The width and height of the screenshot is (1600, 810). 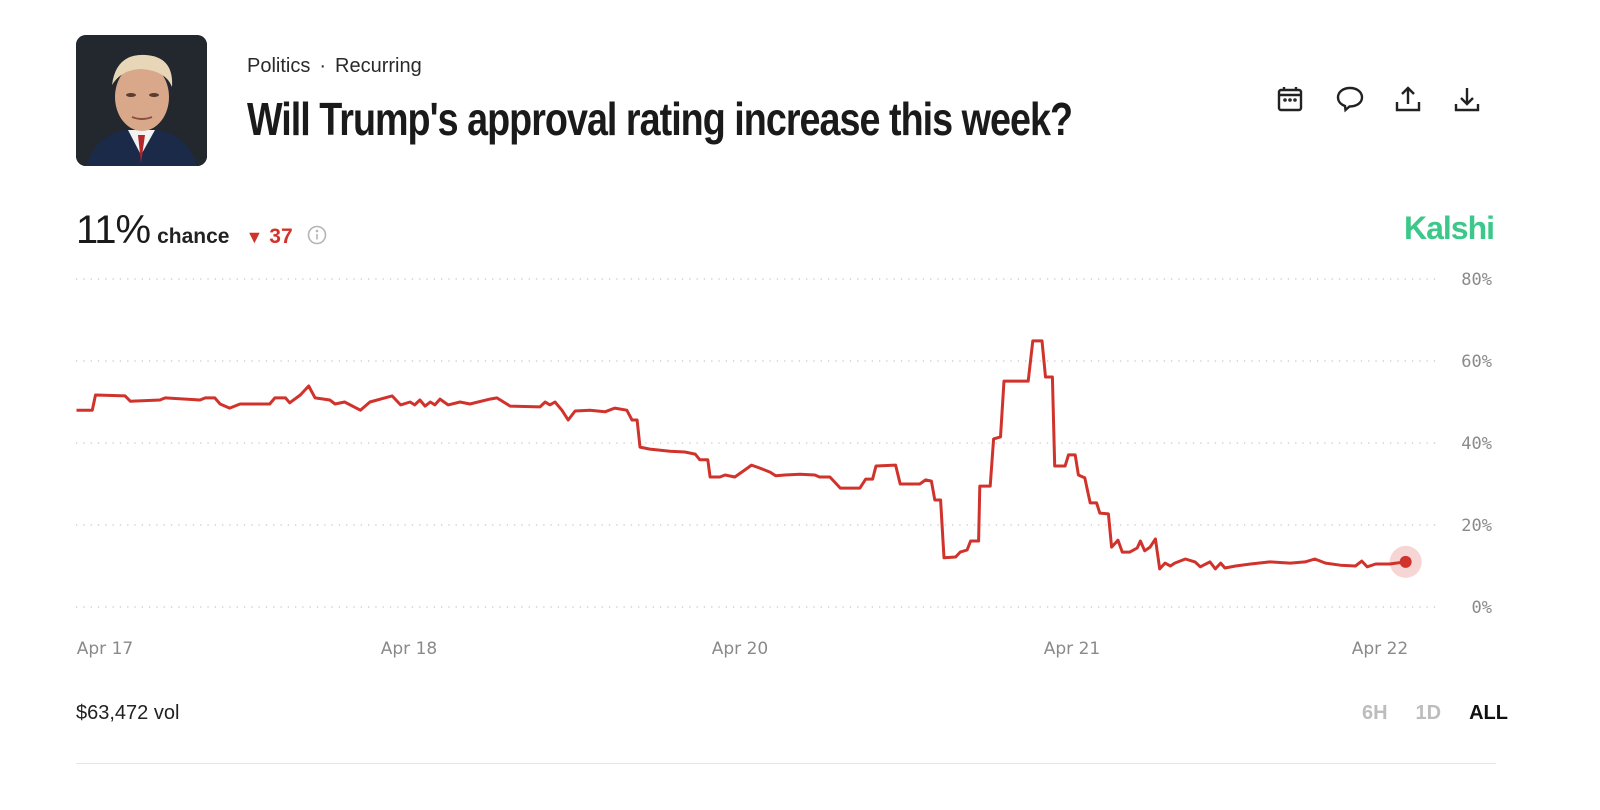 I want to click on calendar-icon, so click(x=1290, y=99).